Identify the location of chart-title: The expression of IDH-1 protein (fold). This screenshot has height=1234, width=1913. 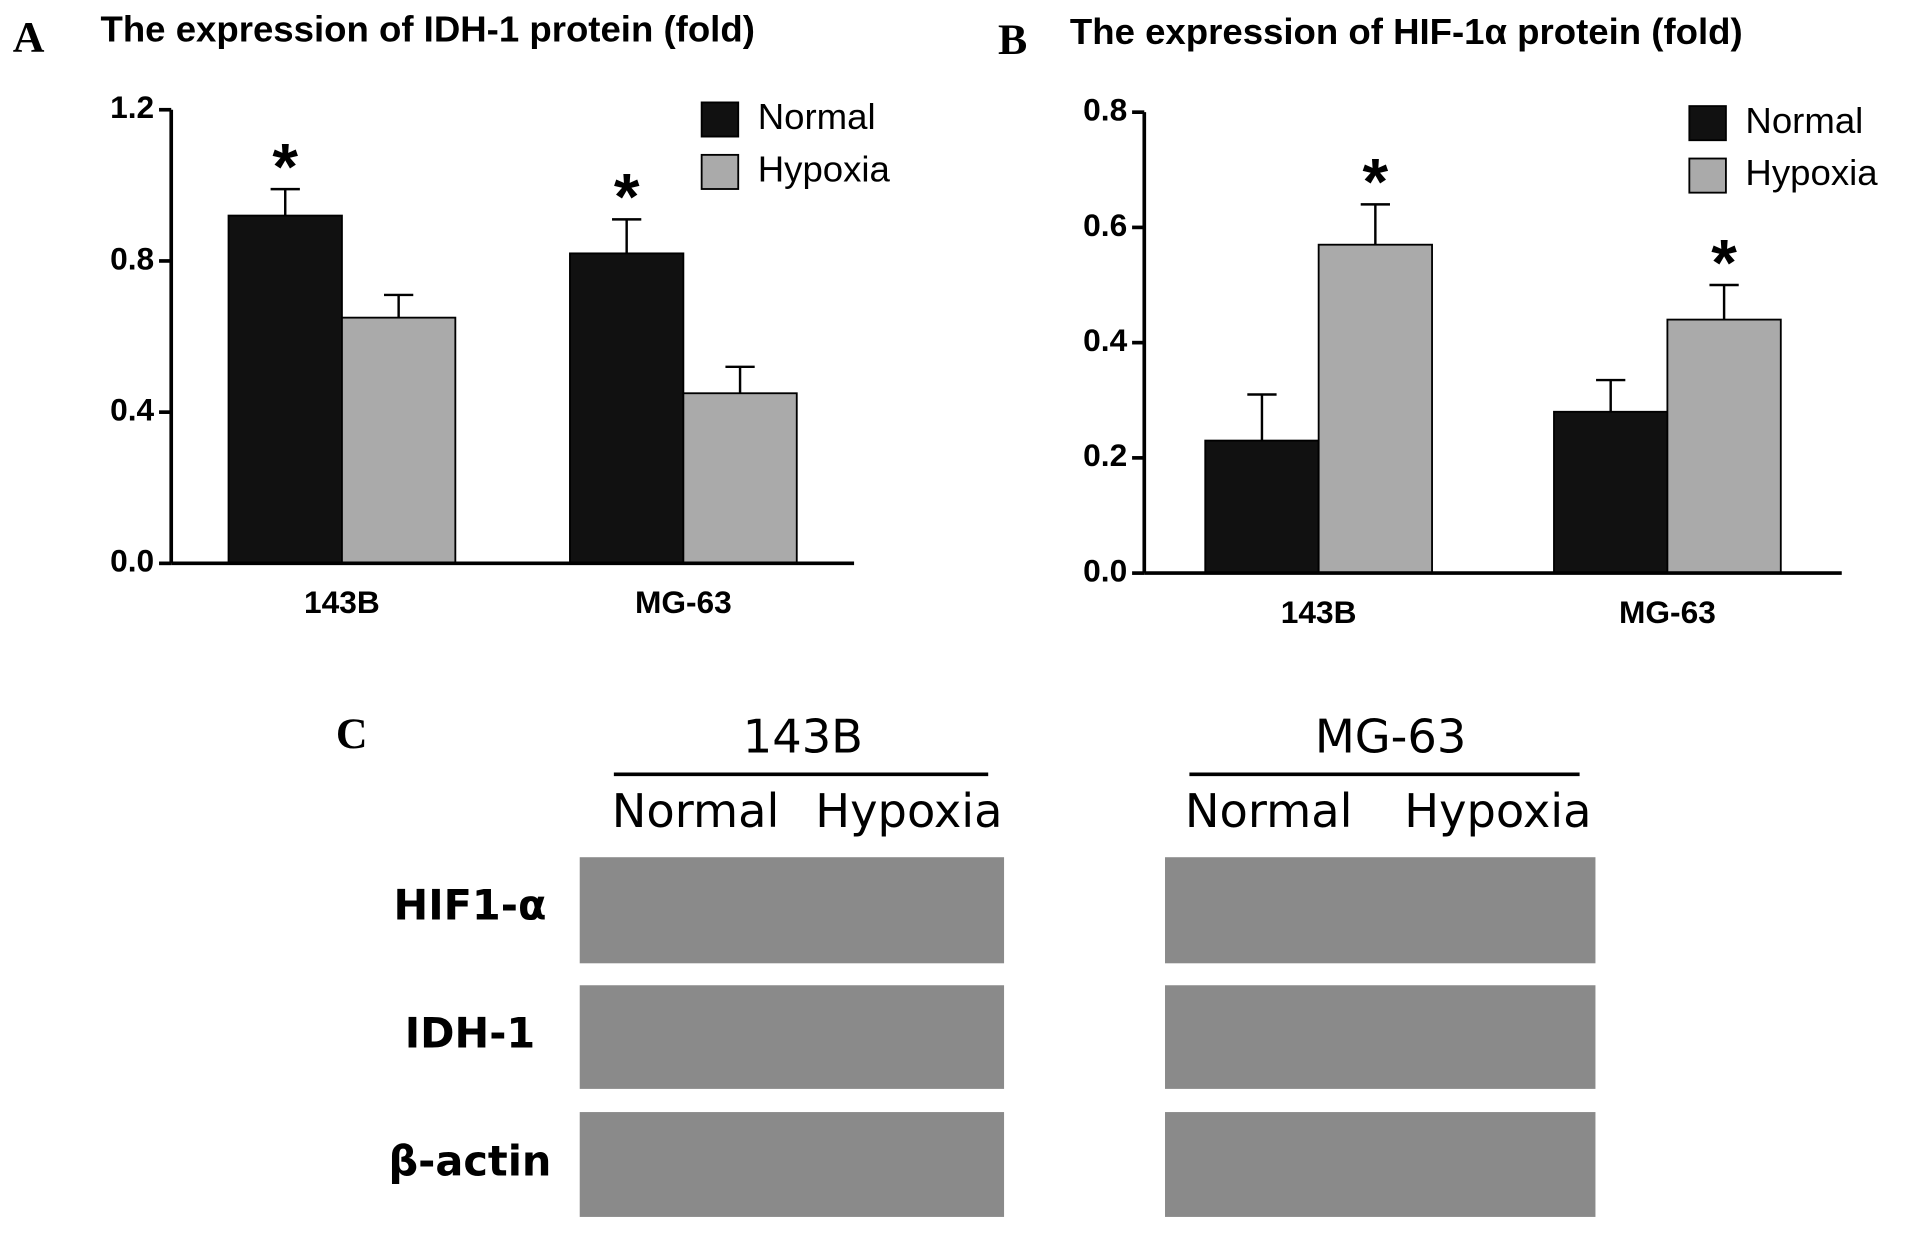
(428, 28).